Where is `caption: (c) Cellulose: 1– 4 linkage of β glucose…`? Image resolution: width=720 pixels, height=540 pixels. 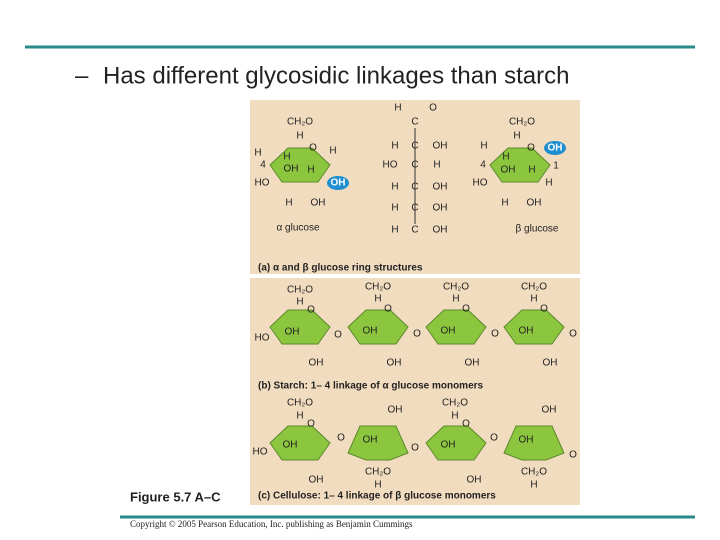
caption: (c) Cellulose: 1– 4 linkage of β glucose… is located at coordinates (377, 496).